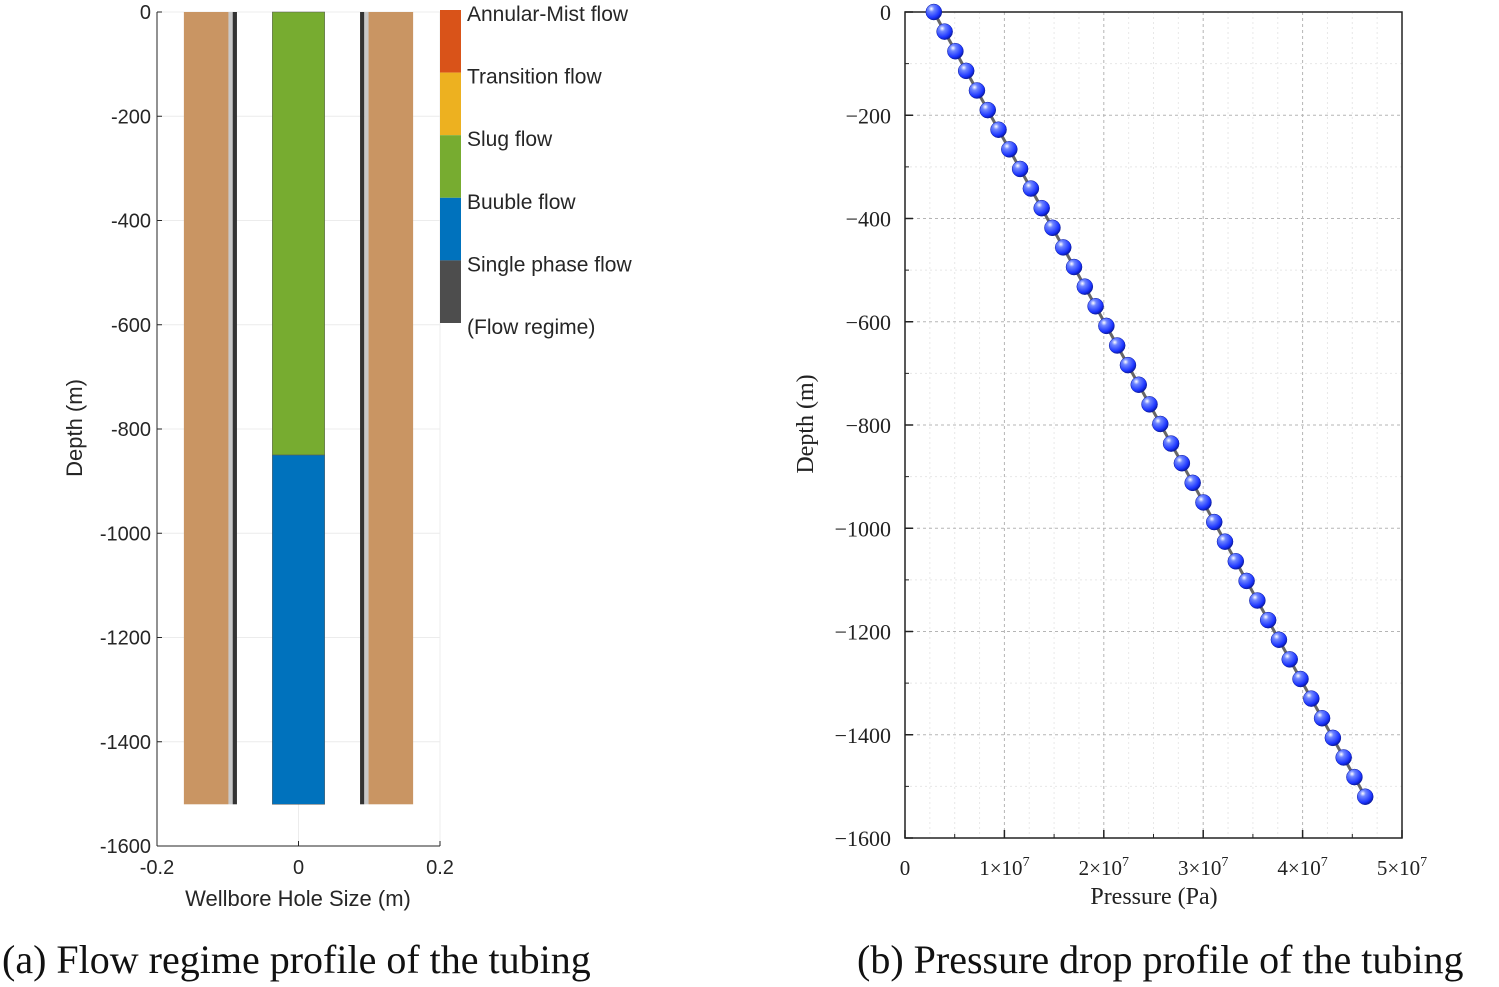  I want to click on x-tick-label-b: 5×10⁷, so click(1402, 867).